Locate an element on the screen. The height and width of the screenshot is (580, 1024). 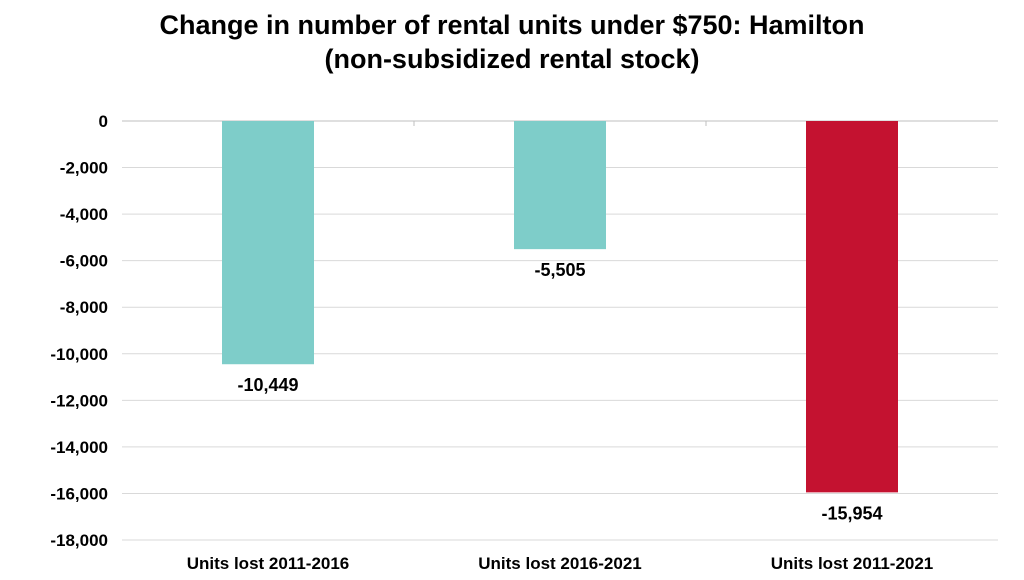
y-tick-label: -10,000 is located at coordinates (79, 354).